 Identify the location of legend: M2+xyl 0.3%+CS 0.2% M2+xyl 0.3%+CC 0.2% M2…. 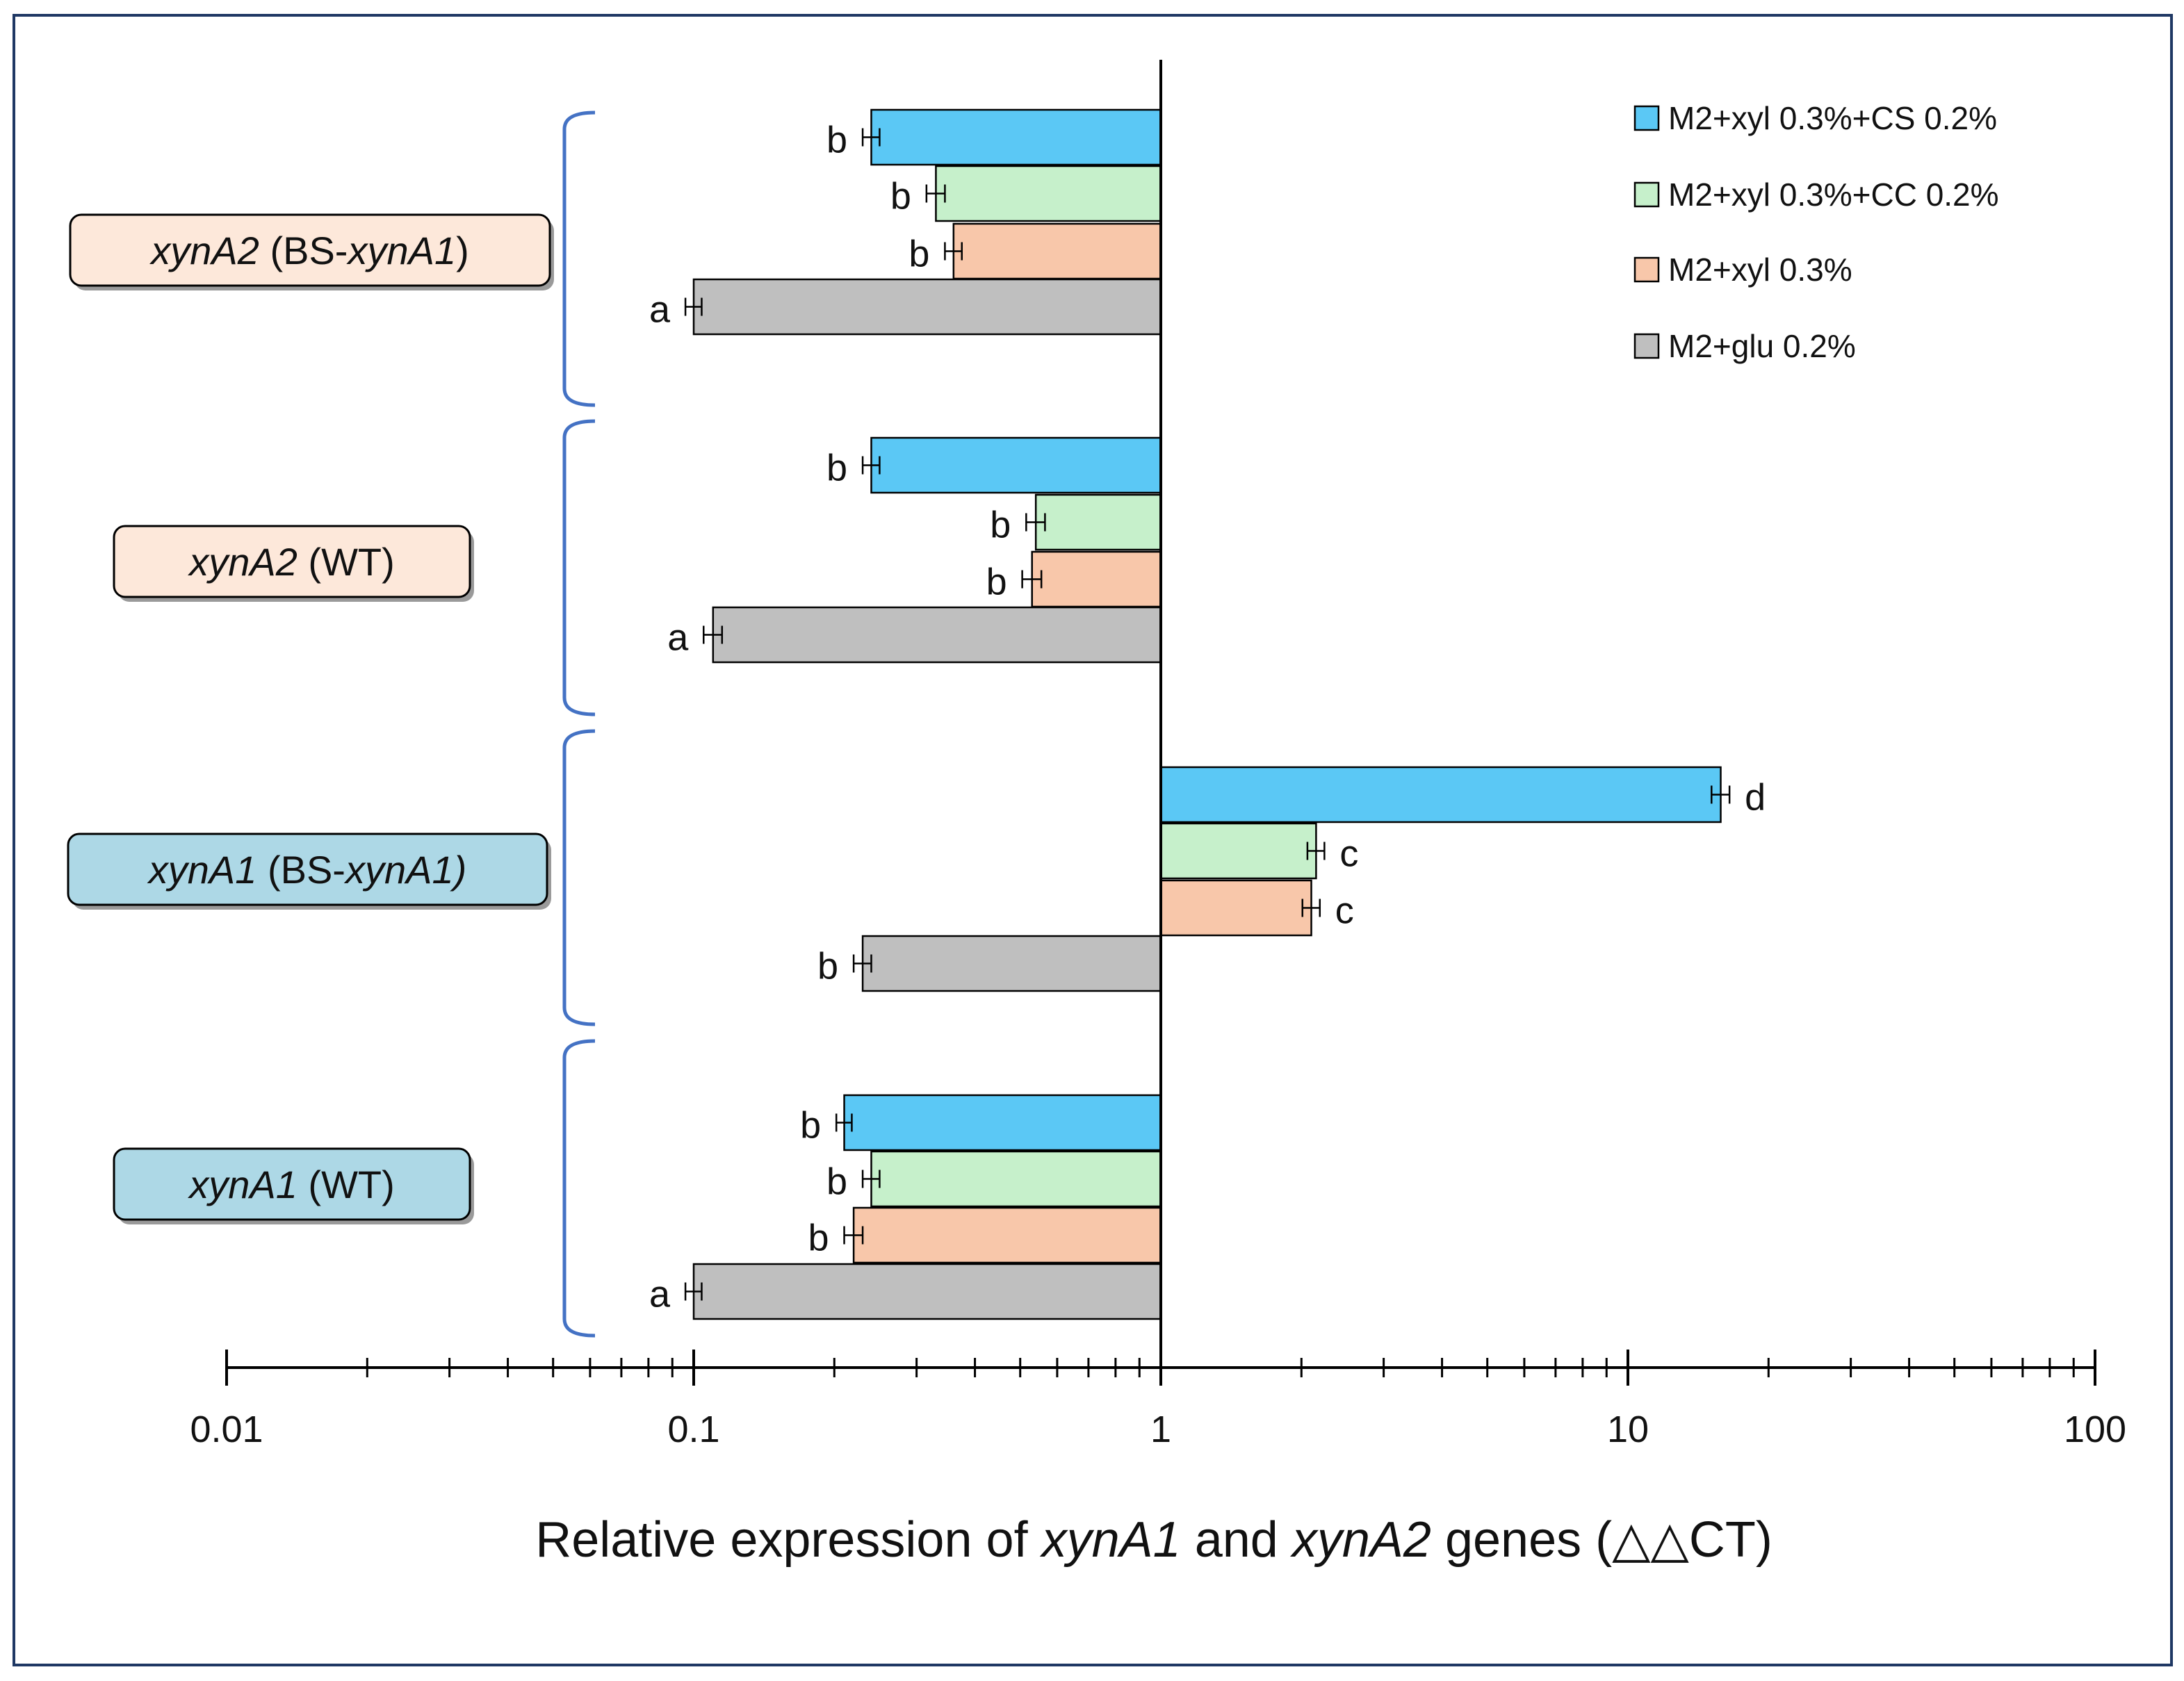
(1816, 232).